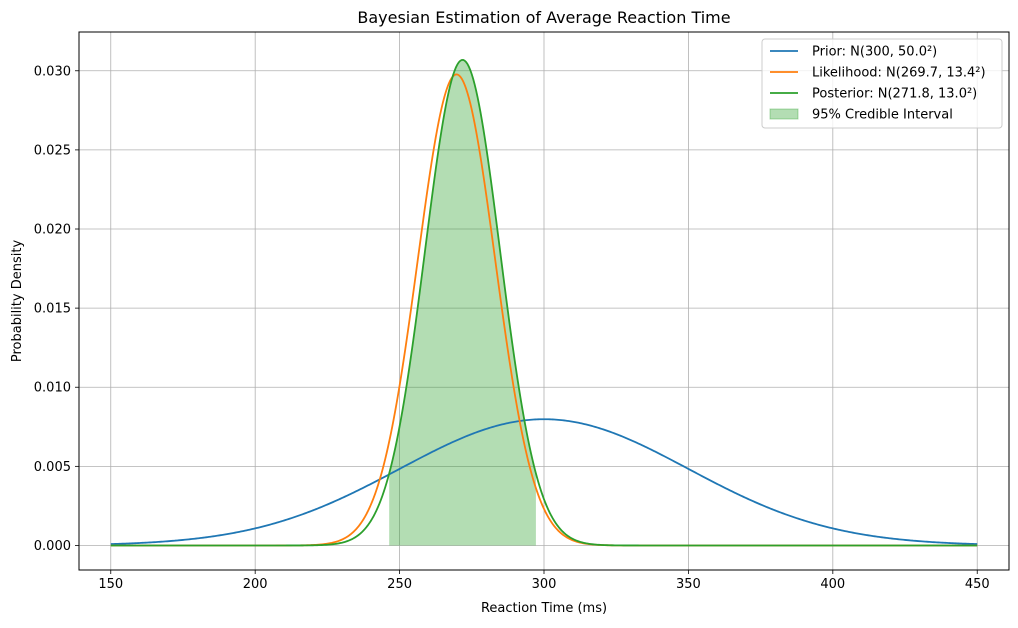 This screenshot has width=1018, height=628. Describe the element at coordinates (899, 73) in the screenshot. I see `legend-label: Likelihood: N(269.7, 13.4²)` at that location.